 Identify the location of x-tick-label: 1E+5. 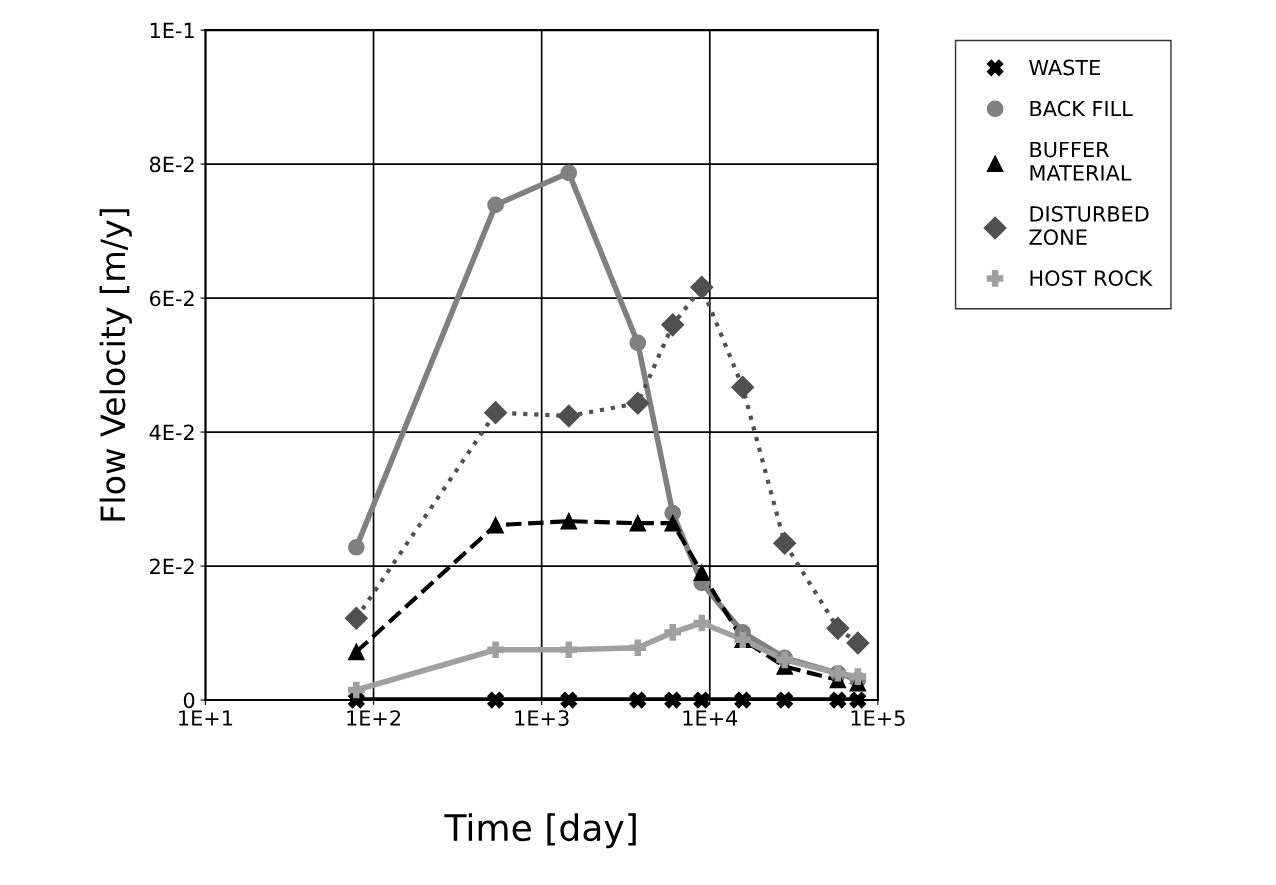
(878, 718).